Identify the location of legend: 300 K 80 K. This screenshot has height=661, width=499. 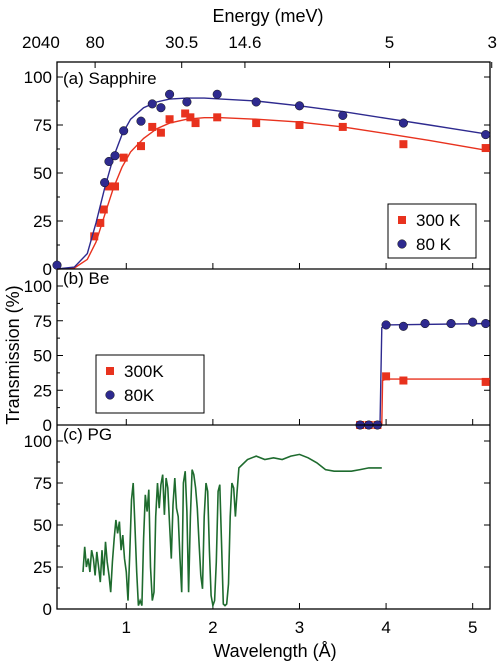
(432, 231).